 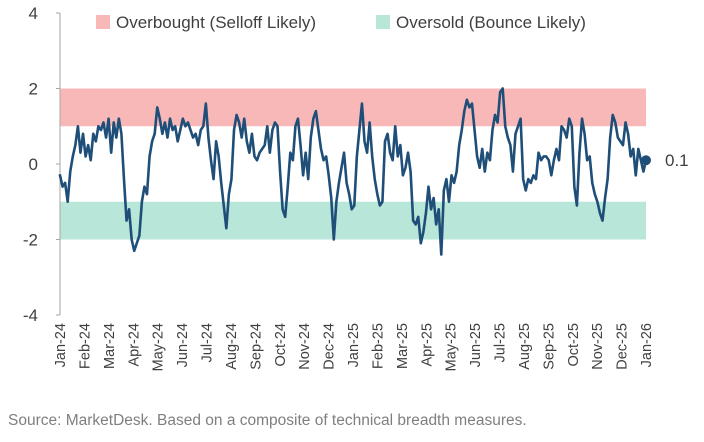 What do you see at coordinates (525, 346) in the screenshot?
I see `x-tick-label: Aug-25` at bounding box center [525, 346].